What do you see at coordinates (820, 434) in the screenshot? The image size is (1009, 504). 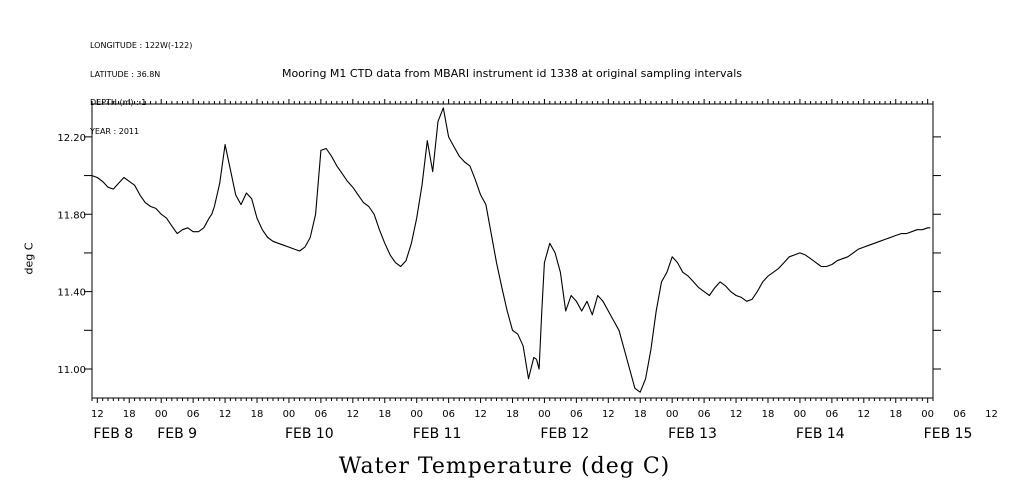 I see `x-day-label: FEB 14` at bounding box center [820, 434].